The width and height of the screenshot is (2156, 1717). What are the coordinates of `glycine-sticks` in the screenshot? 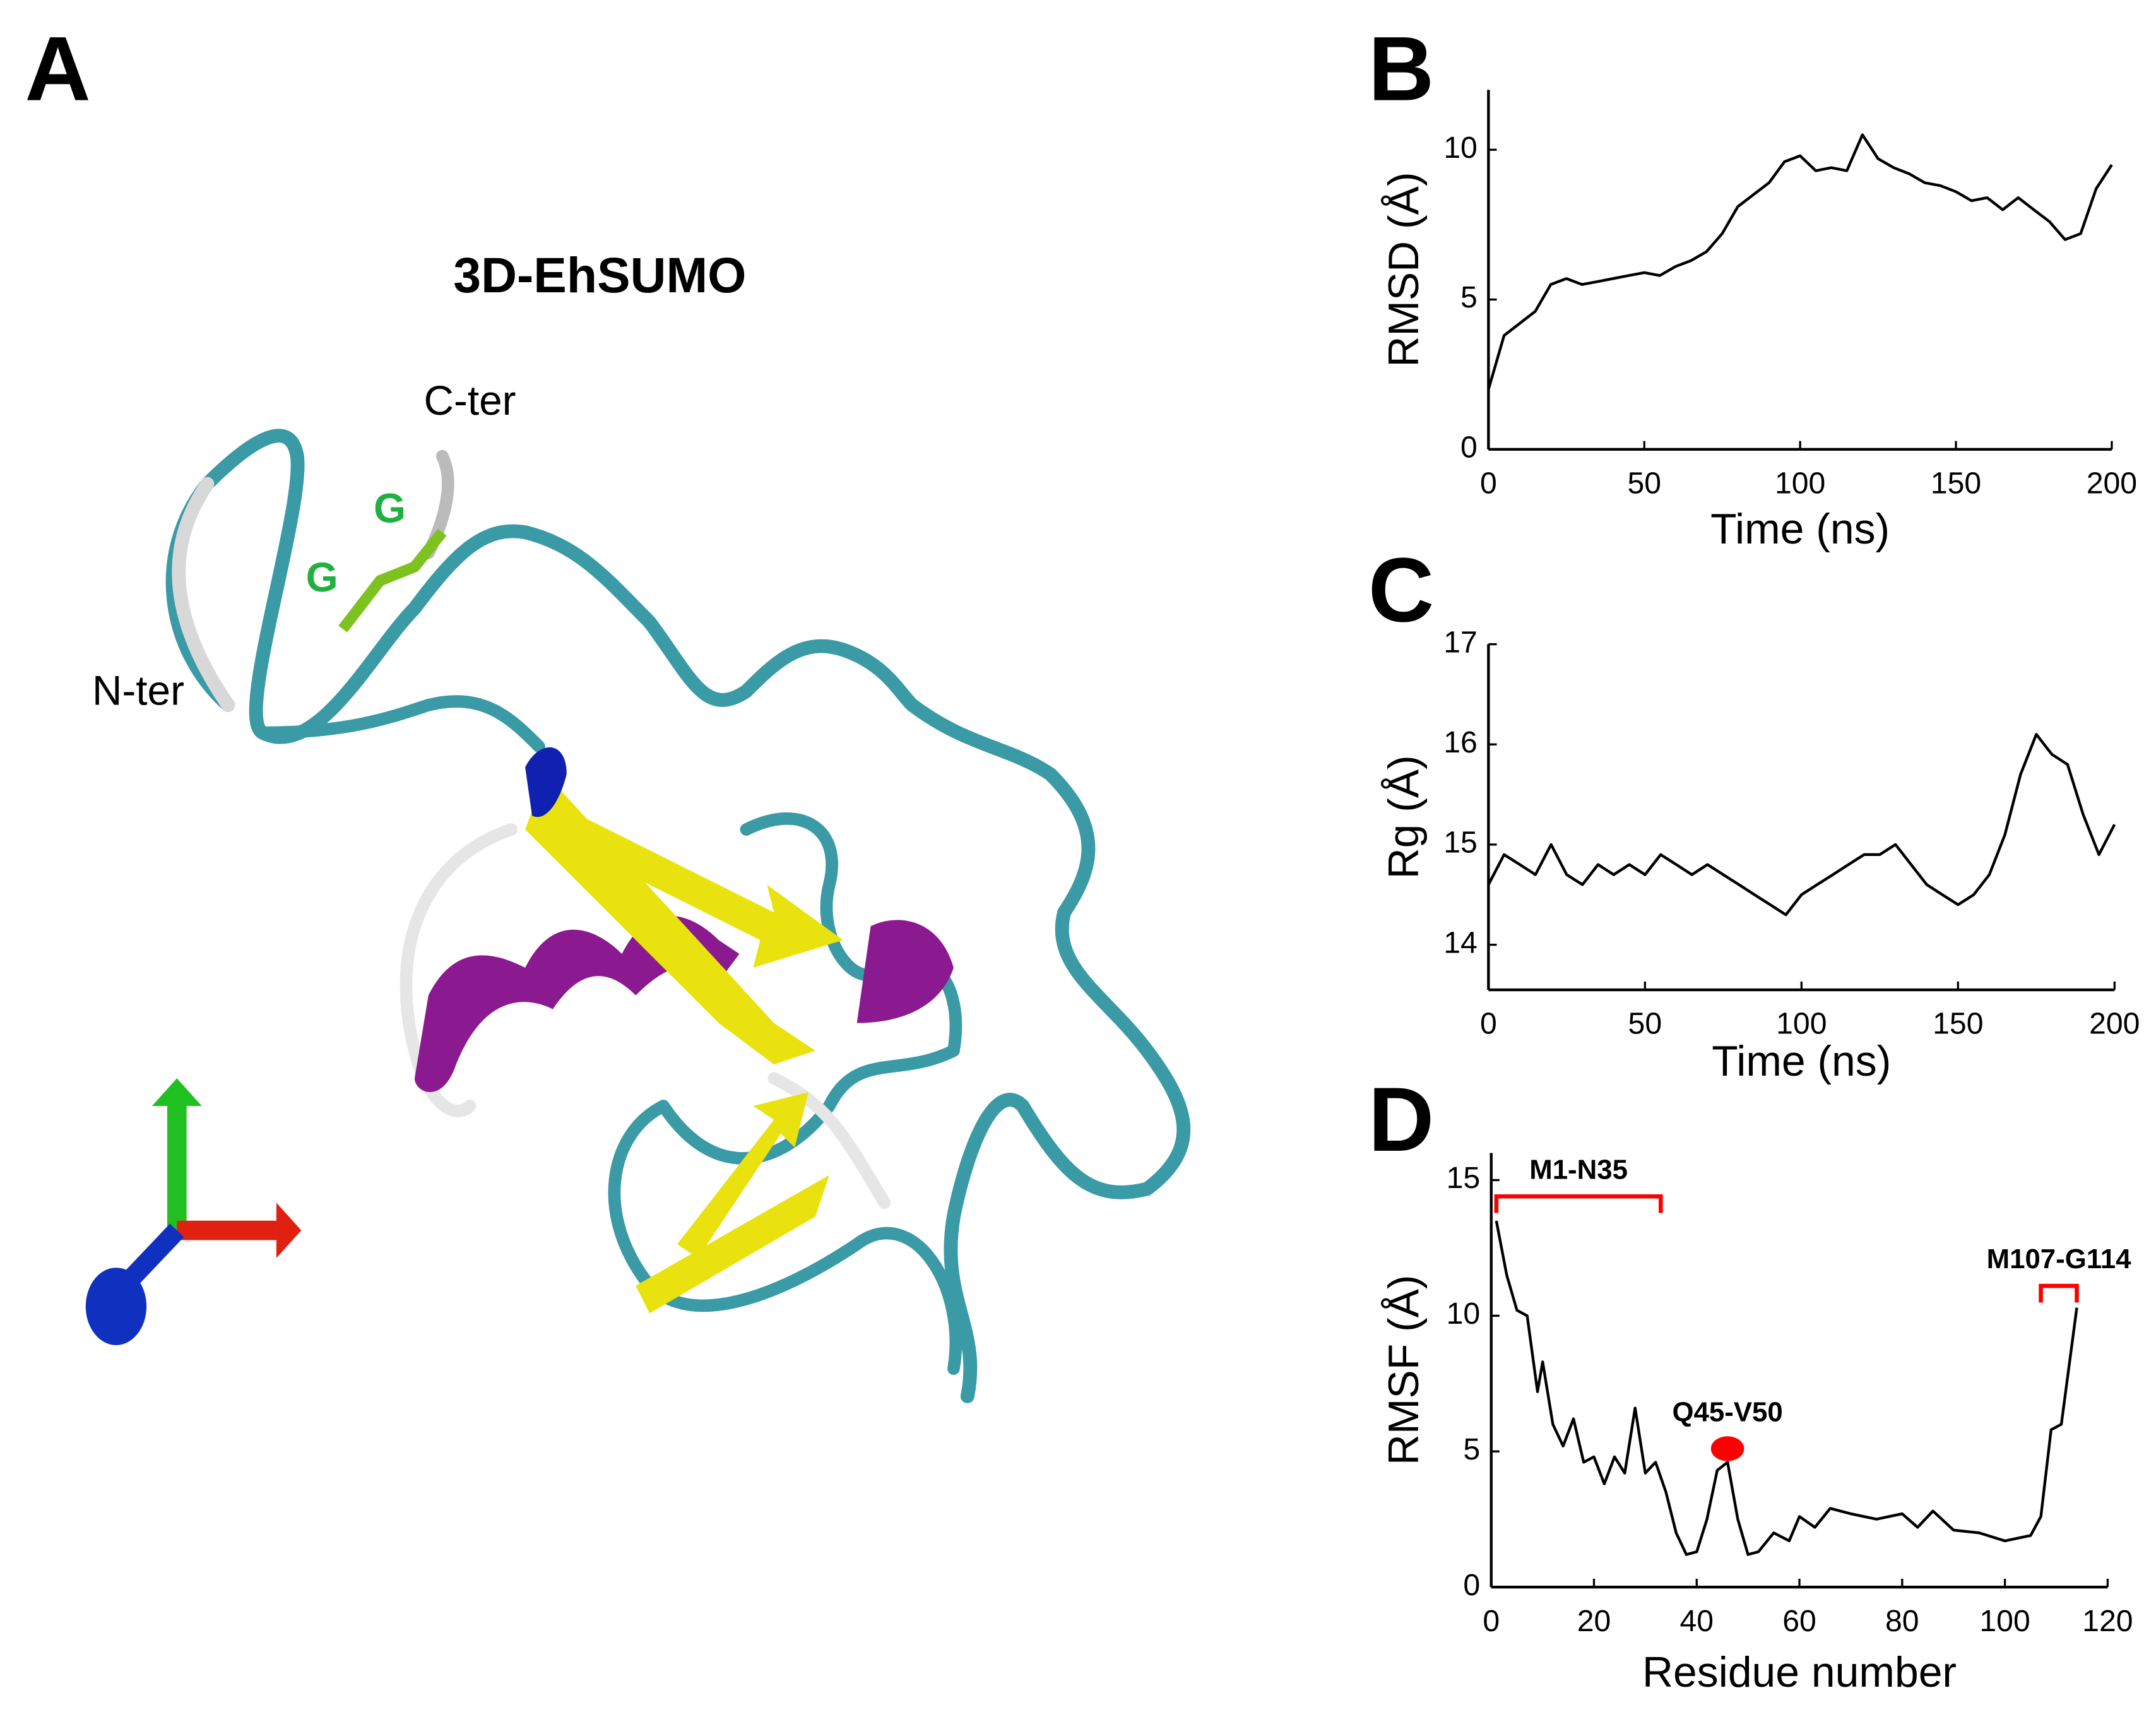 It's located at (393, 580).